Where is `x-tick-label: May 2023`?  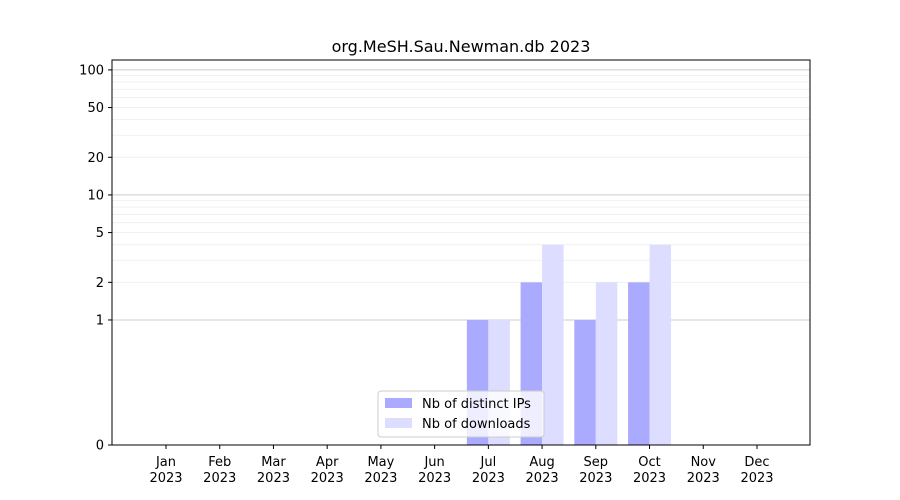
x-tick-label: May 2023 is located at coordinates (380, 470).